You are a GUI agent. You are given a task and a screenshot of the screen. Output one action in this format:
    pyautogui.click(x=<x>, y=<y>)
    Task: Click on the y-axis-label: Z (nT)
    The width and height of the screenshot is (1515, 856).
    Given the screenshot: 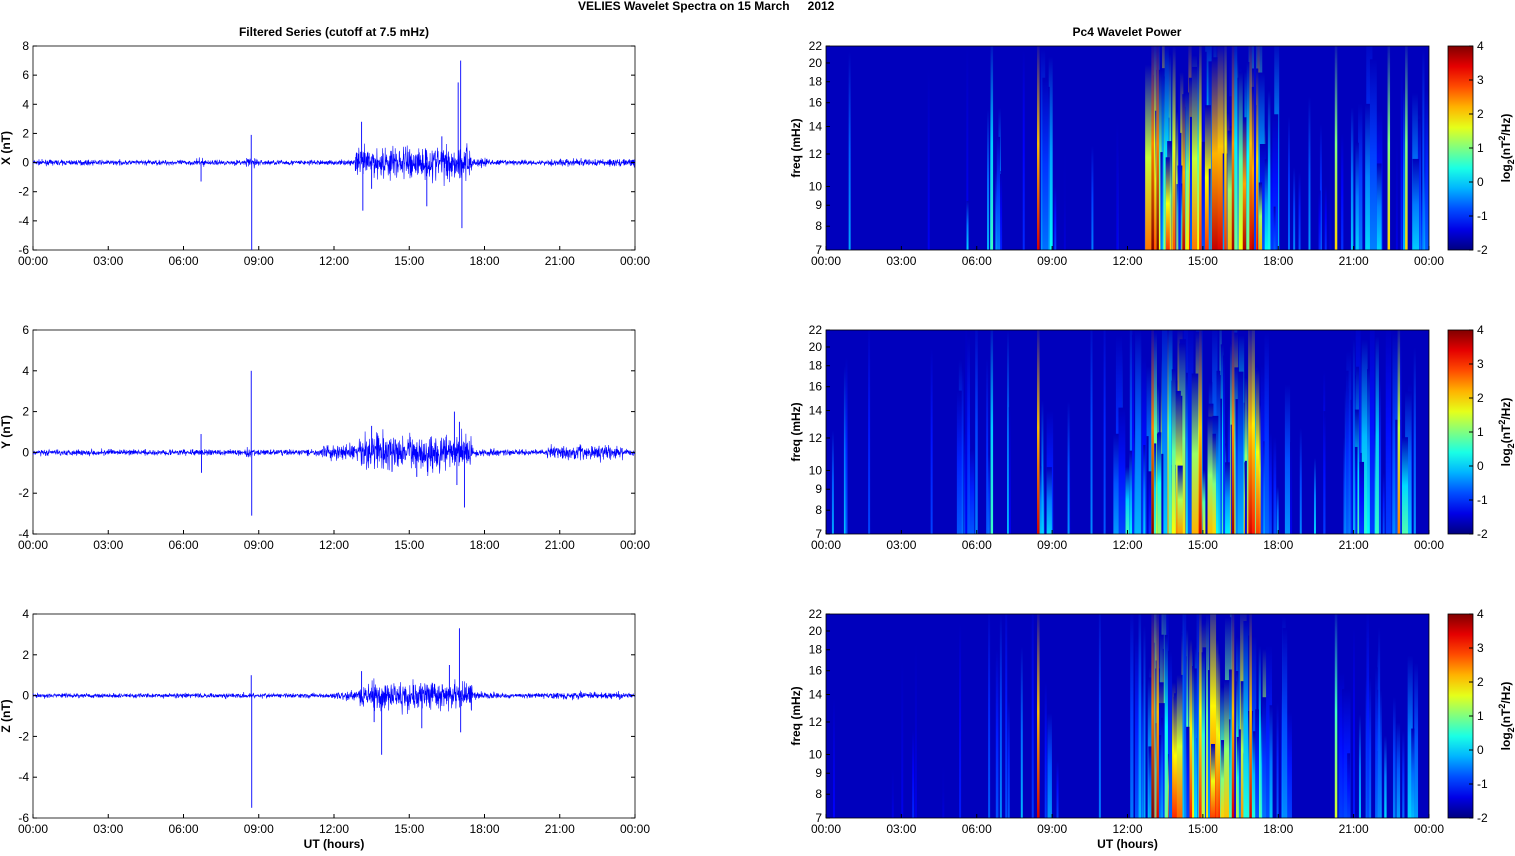 What is the action you would take?
    pyautogui.click(x=6, y=715)
    